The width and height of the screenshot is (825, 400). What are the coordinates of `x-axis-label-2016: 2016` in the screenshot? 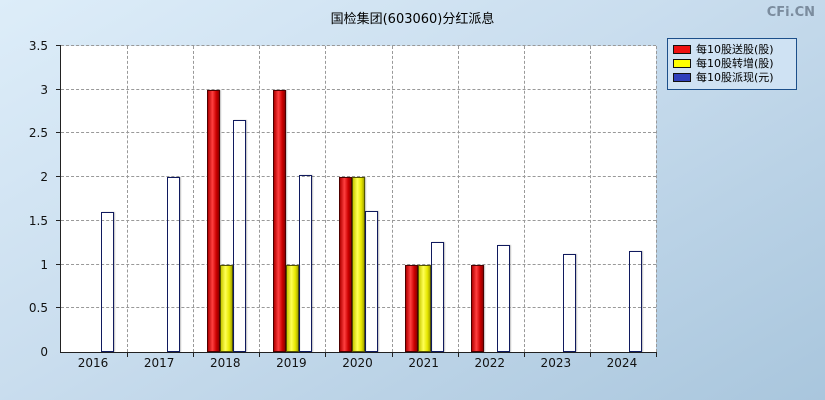 It's located at (93, 363).